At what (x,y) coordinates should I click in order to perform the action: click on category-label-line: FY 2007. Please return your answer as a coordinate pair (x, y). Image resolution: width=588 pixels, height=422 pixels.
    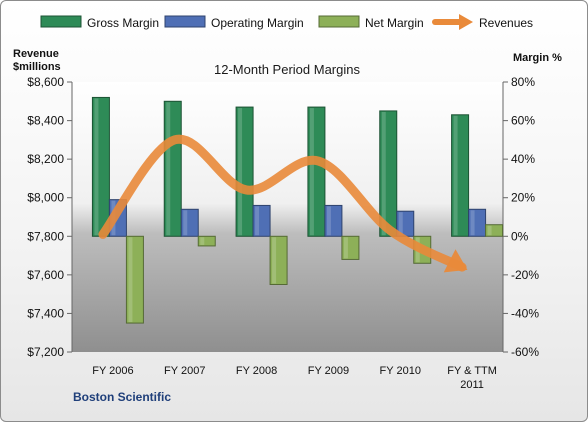
    Looking at the image, I should click on (184, 371).